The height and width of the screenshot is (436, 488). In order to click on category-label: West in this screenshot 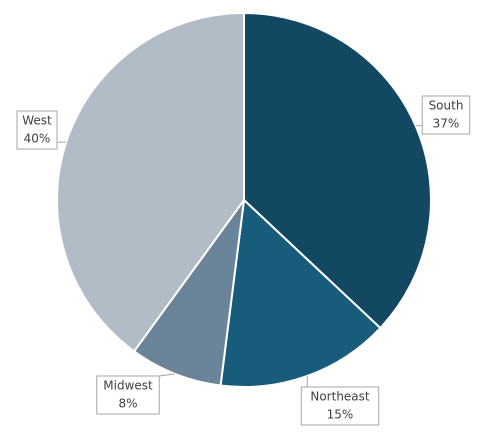, I will do `click(37, 121)`.